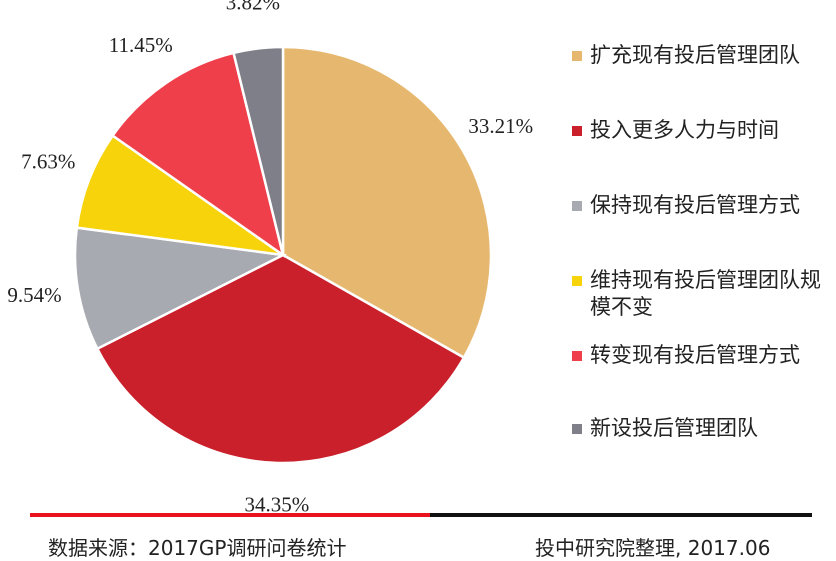 This screenshot has width=836, height=561. I want to click on legend-item: 新设投后管理团队, so click(704, 428).